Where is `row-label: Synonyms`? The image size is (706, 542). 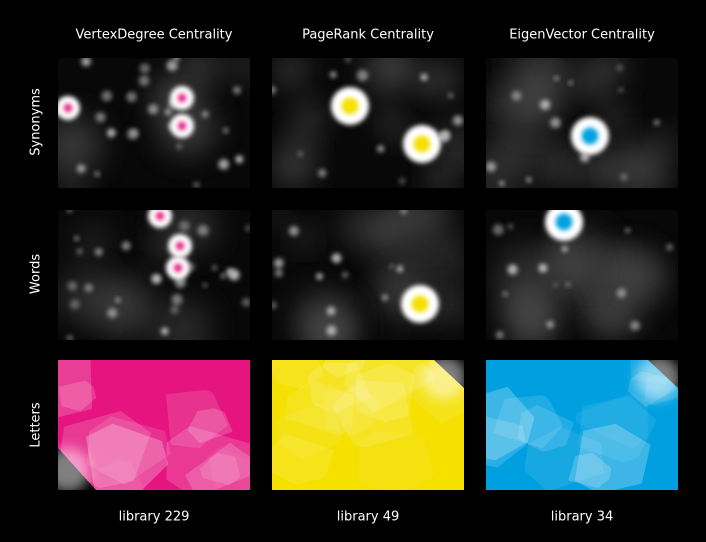 row-label: Synonyms is located at coordinates (36, 122).